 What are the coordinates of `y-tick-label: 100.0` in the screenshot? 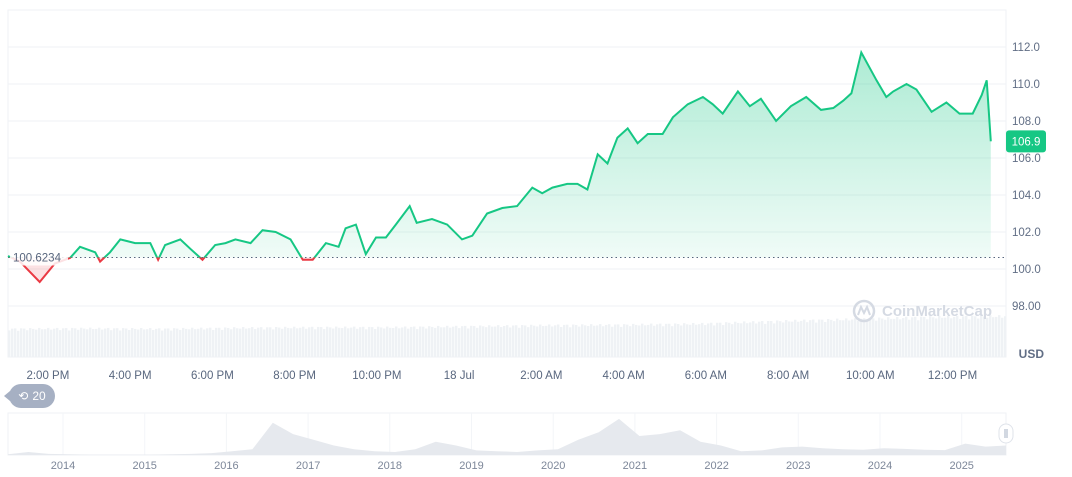 It's located at (1026, 270).